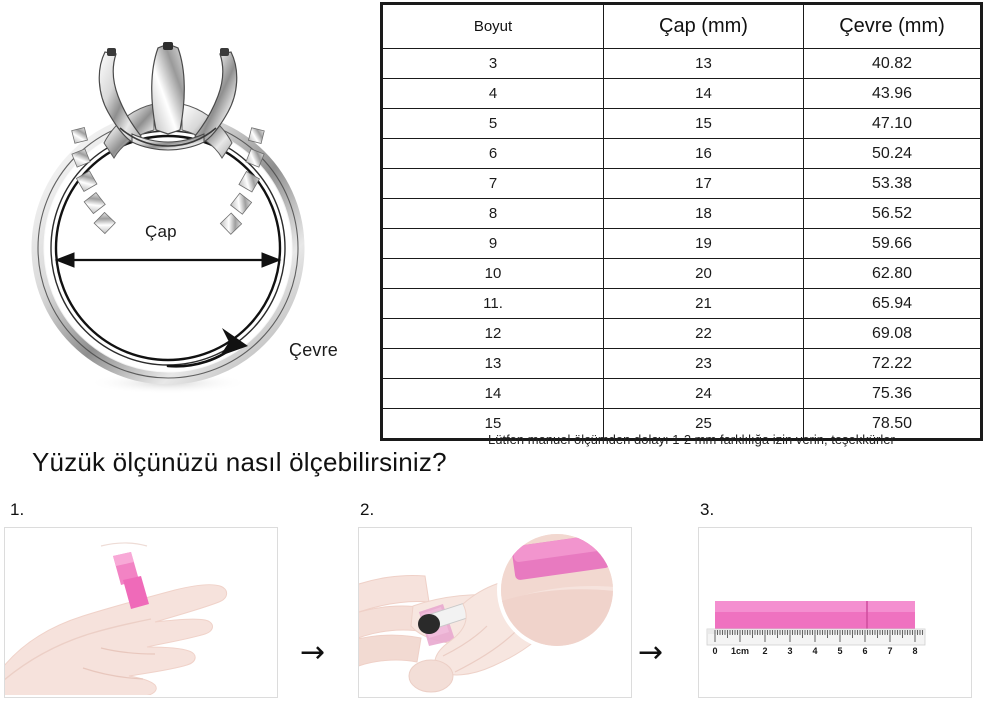 The image size is (1000, 702). I want to click on ruler-tick-label: 7, so click(889, 651).